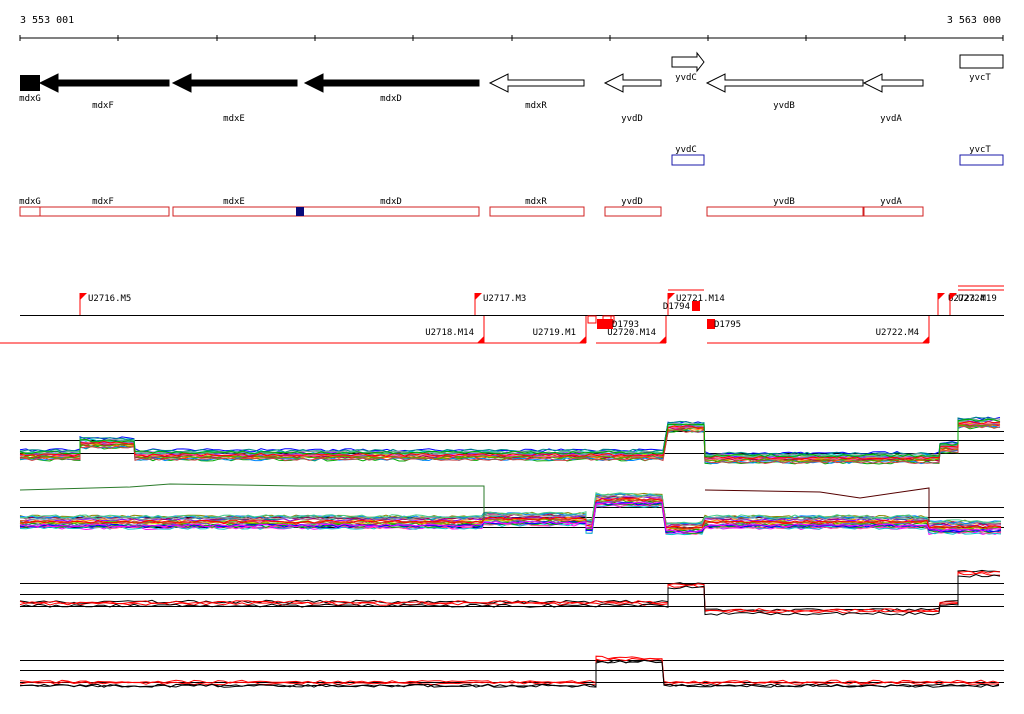 This screenshot has height=714, width=1024. Describe the element at coordinates (980, 150) in the screenshot. I see `blue-gene-label: yvcT` at that location.